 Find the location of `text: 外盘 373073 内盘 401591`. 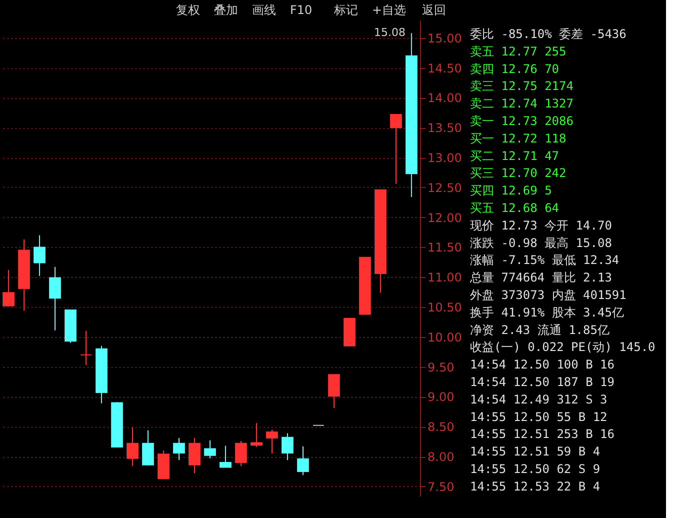

text: 外盘 373073 内盘 401591 is located at coordinates (548, 295).